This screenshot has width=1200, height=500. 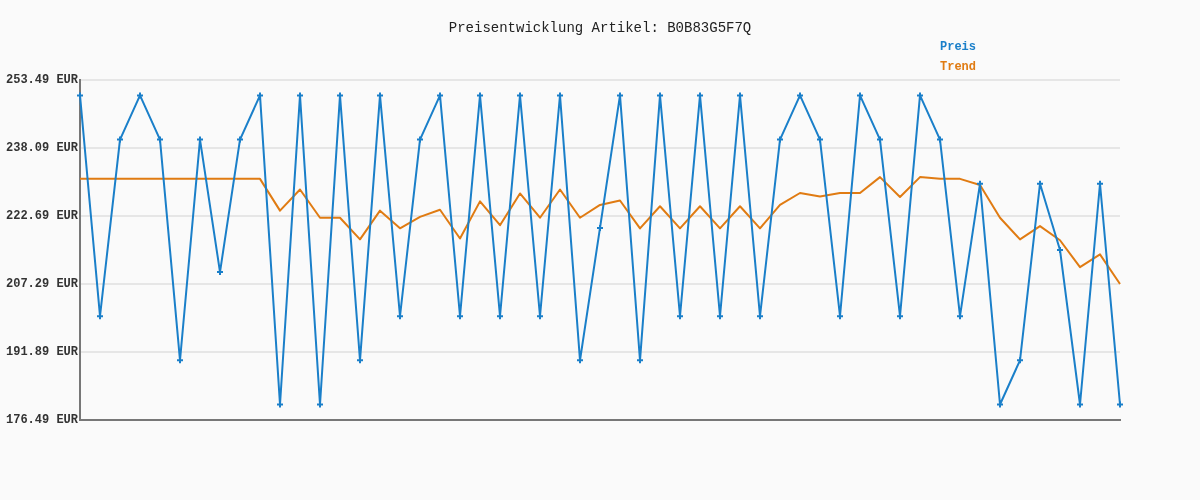 What do you see at coordinates (42, 148) in the screenshot?
I see `y-tick-label: 238.09 EUR` at bounding box center [42, 148].